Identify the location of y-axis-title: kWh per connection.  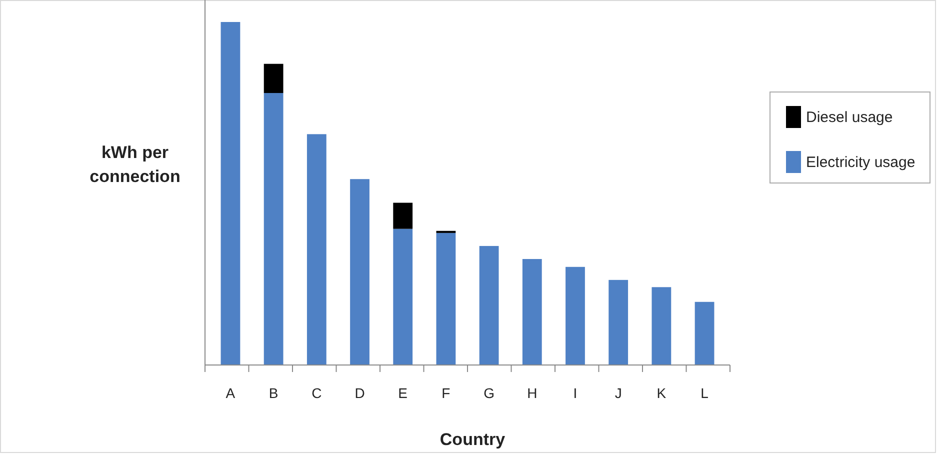
(135, 164).